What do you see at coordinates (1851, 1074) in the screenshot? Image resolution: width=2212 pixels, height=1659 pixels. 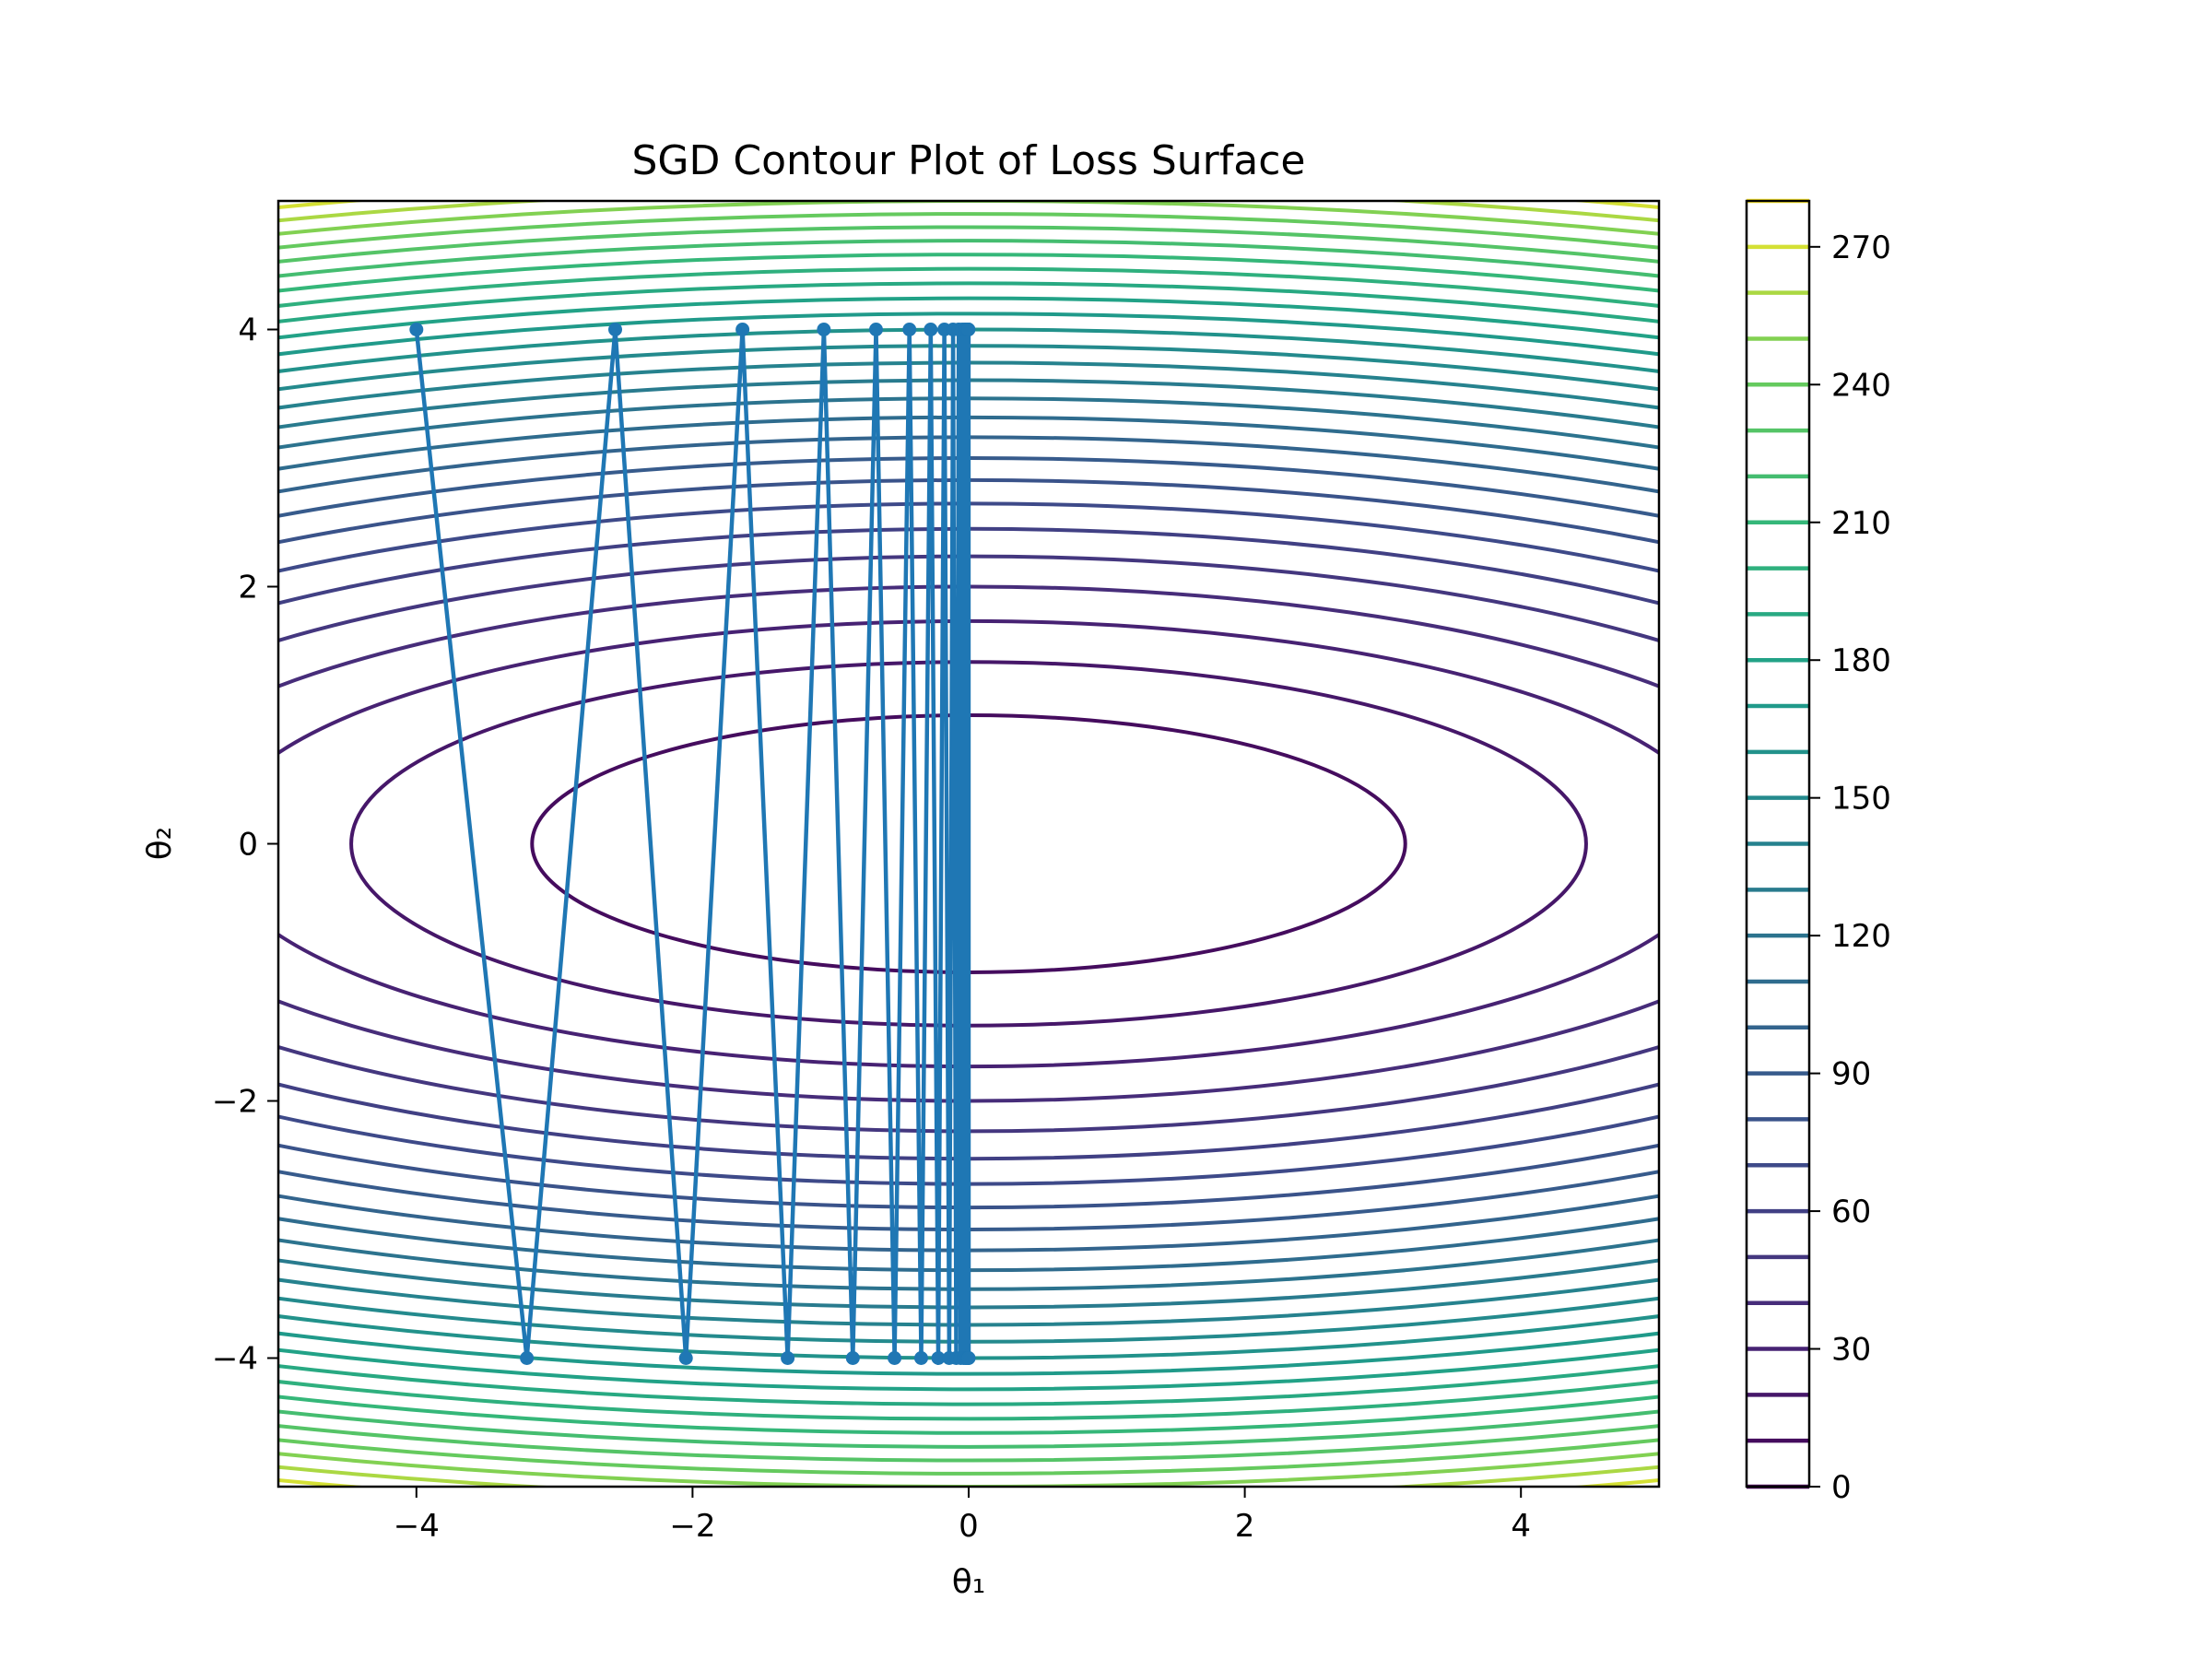 I see `colorbar-tick-label: 90` at bounding box center [1851, 1074].